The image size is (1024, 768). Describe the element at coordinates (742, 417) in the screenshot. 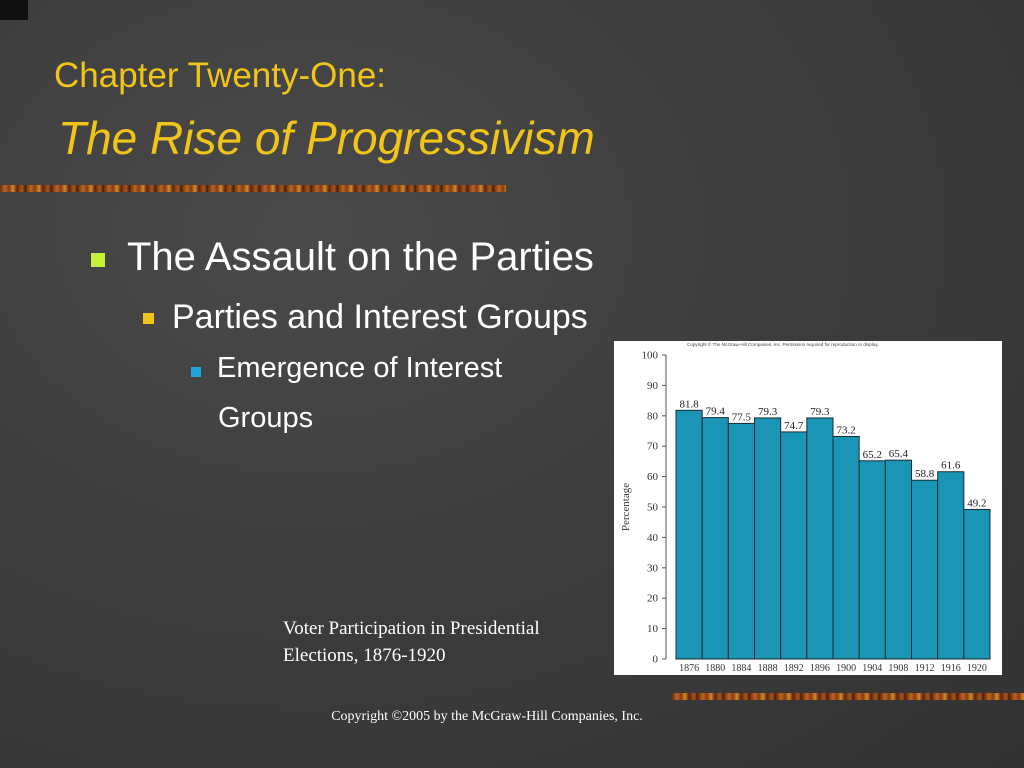

I see `data-label: 77.5` at that location.